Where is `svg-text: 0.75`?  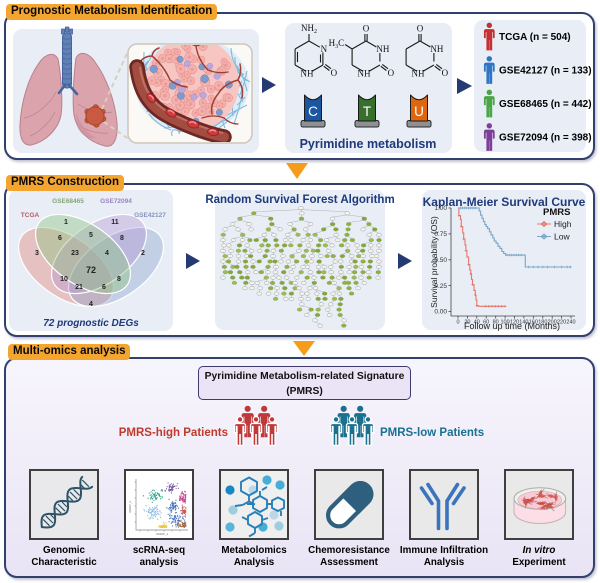
svg-text: 0.75 is located at coordinates (440, 234).